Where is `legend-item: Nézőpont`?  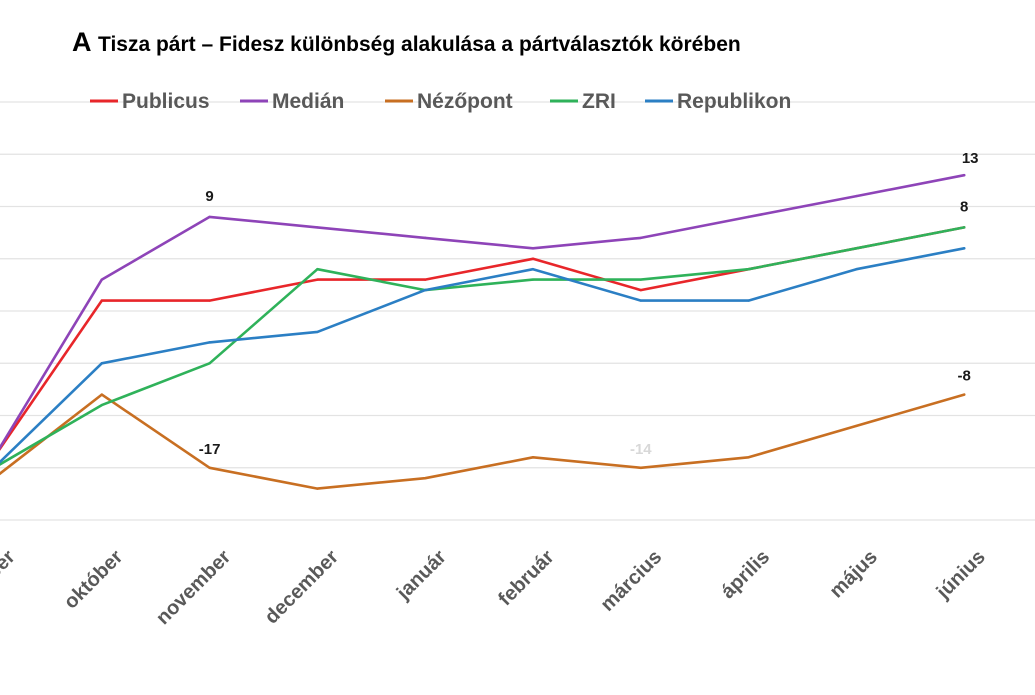 legend-item: Nézőpont is located at coordinates (449, 101).